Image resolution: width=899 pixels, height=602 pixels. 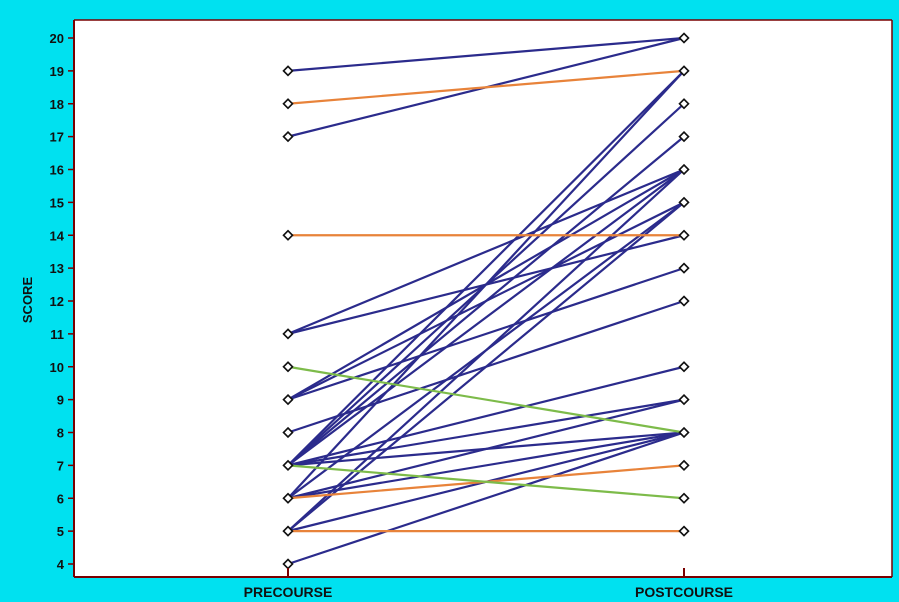 What do you see at coordinates (57, 301) in the screenshot?
I see `y-tick-label-12: 12` at bounding box center [57, 301].